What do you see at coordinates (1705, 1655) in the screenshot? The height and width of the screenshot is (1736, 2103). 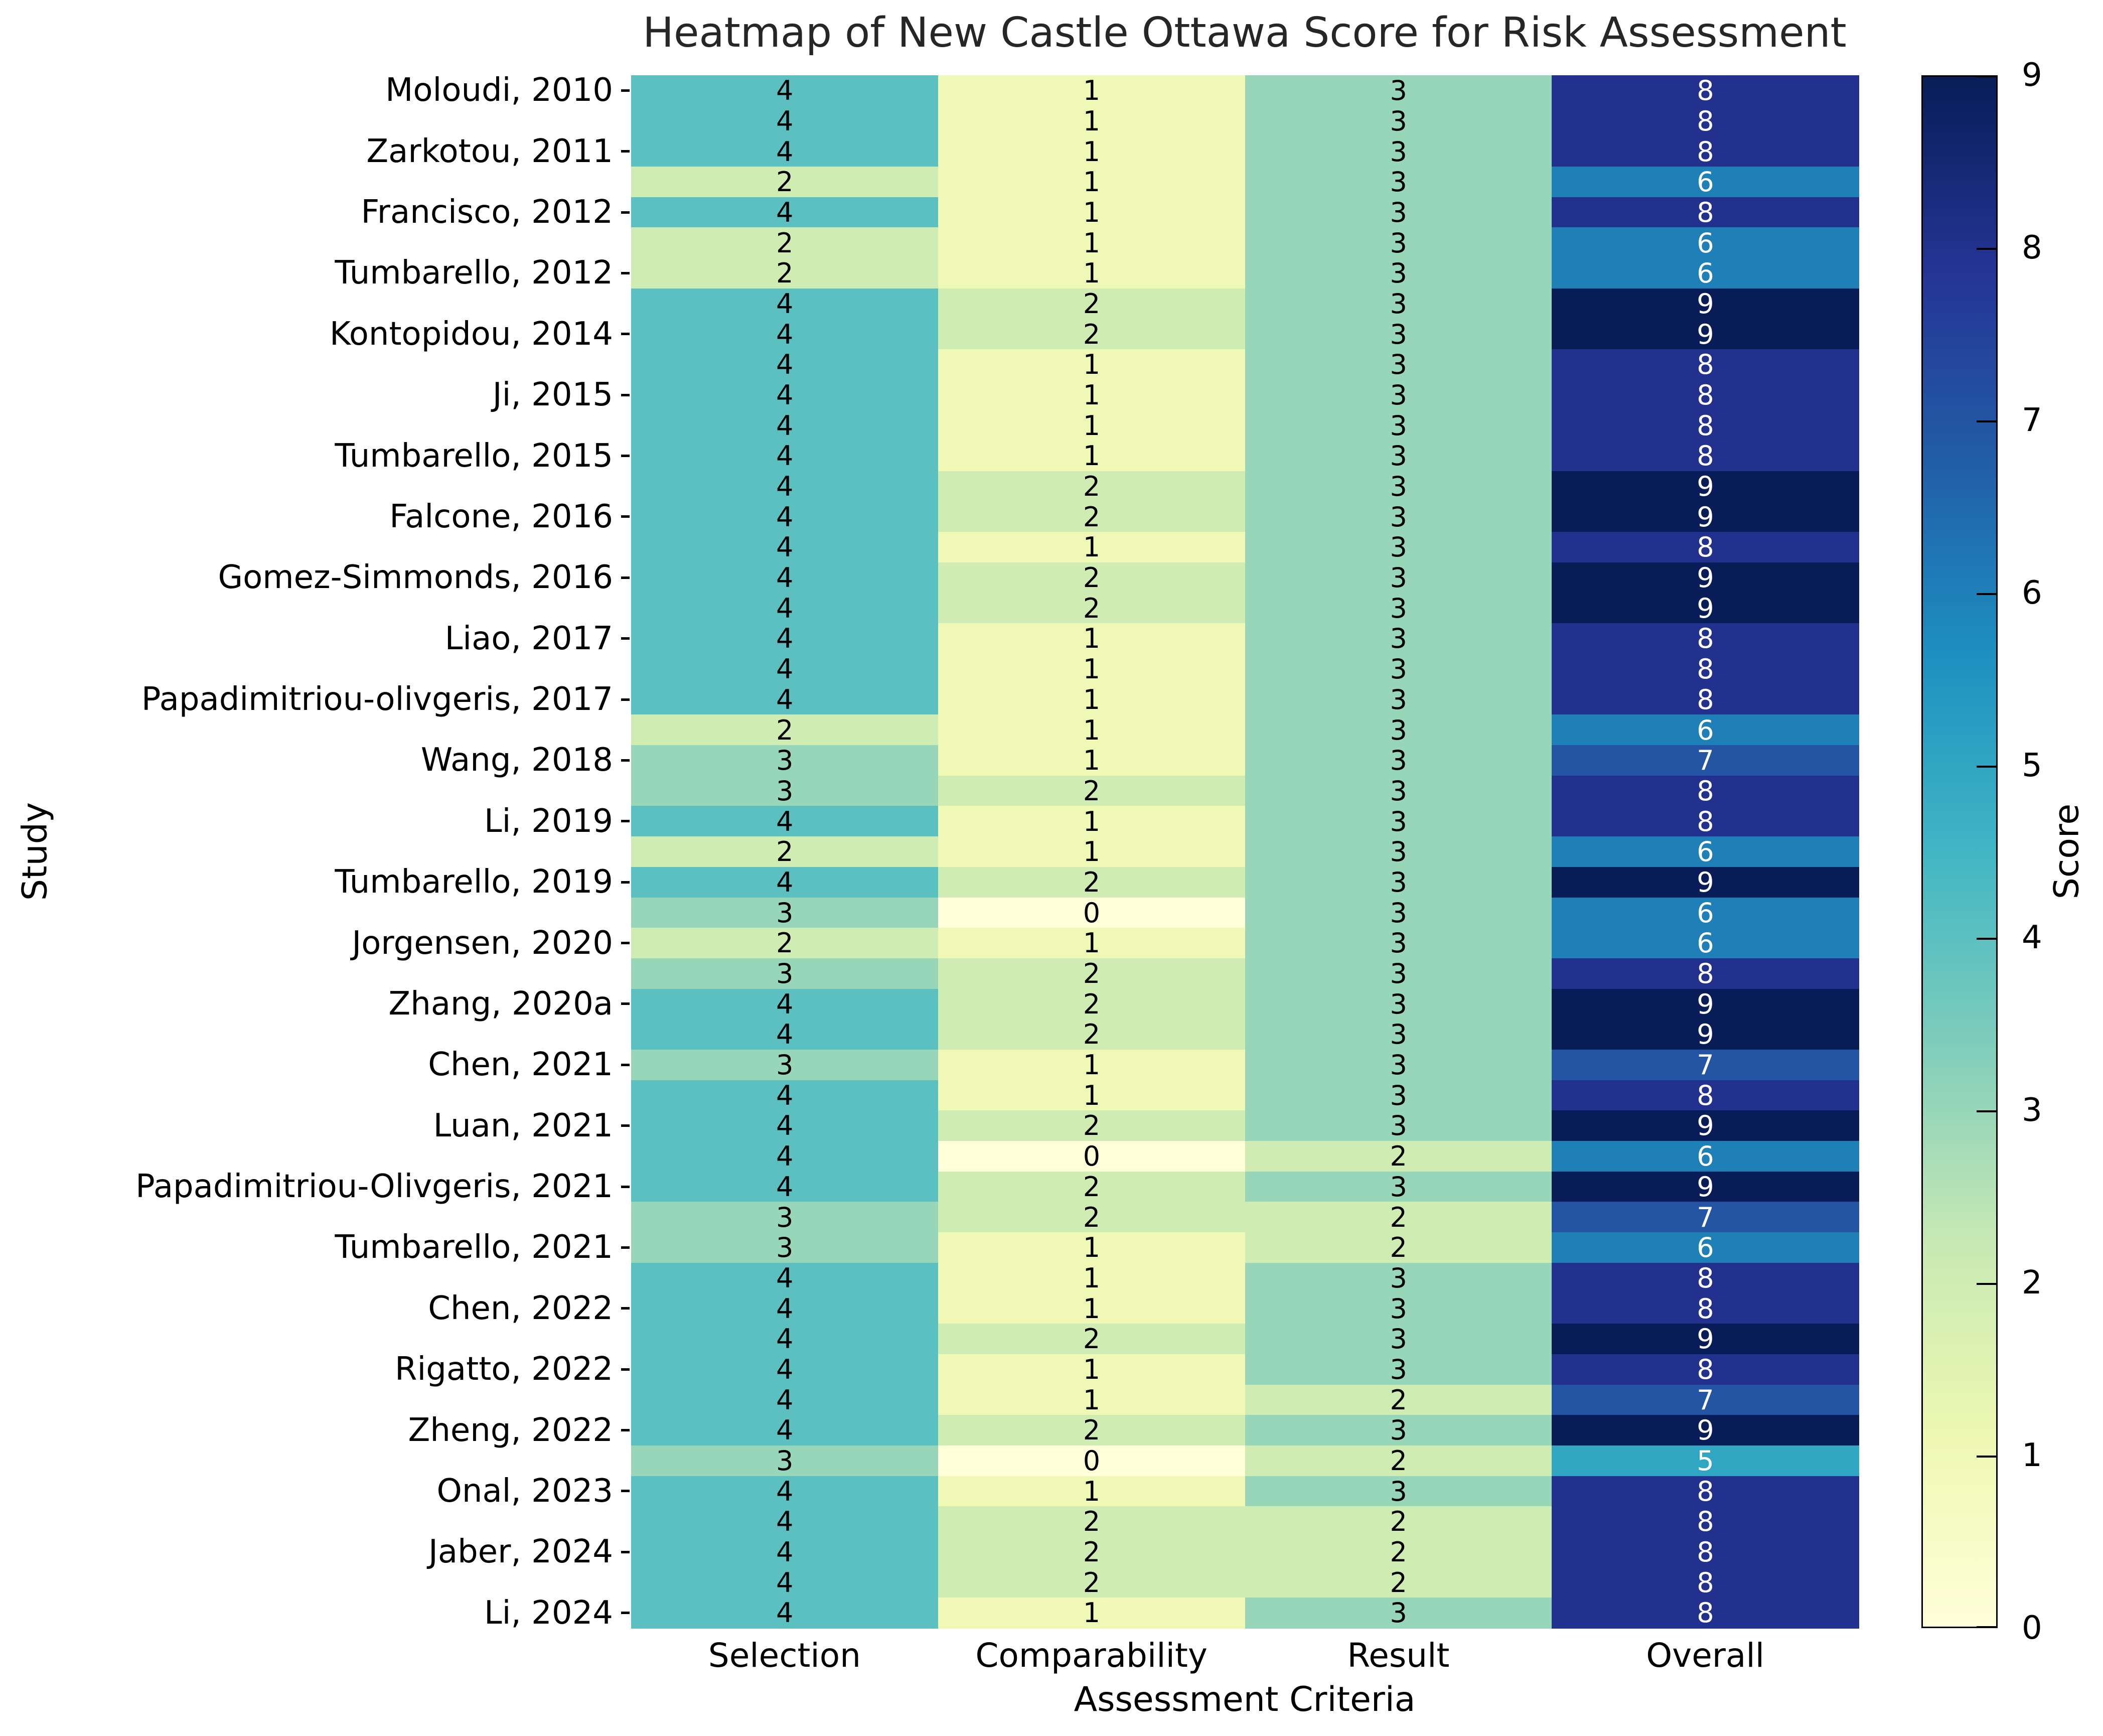 I see `x-tick-label: Overall` at bounding box center [1705, 1655].